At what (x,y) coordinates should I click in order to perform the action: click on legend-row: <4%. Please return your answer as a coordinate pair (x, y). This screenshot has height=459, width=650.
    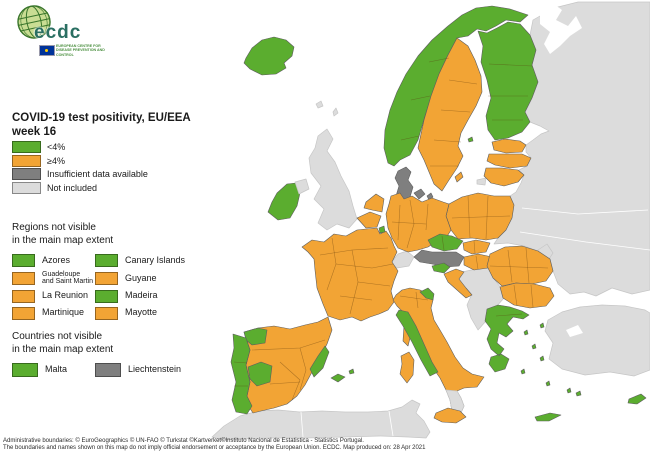
    Looking at the image, I should click on (80, 147).